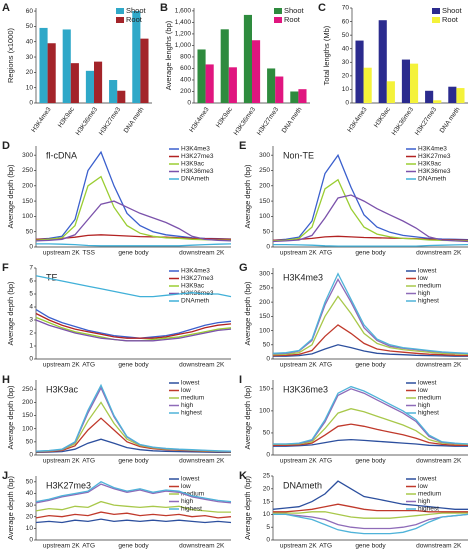 This screenshot has width=474, height=553. What do you see at coordinates (245, 121) in the screenshot?
I see `x-tick-label: H3K36me3` at bounding box center [245, 121].